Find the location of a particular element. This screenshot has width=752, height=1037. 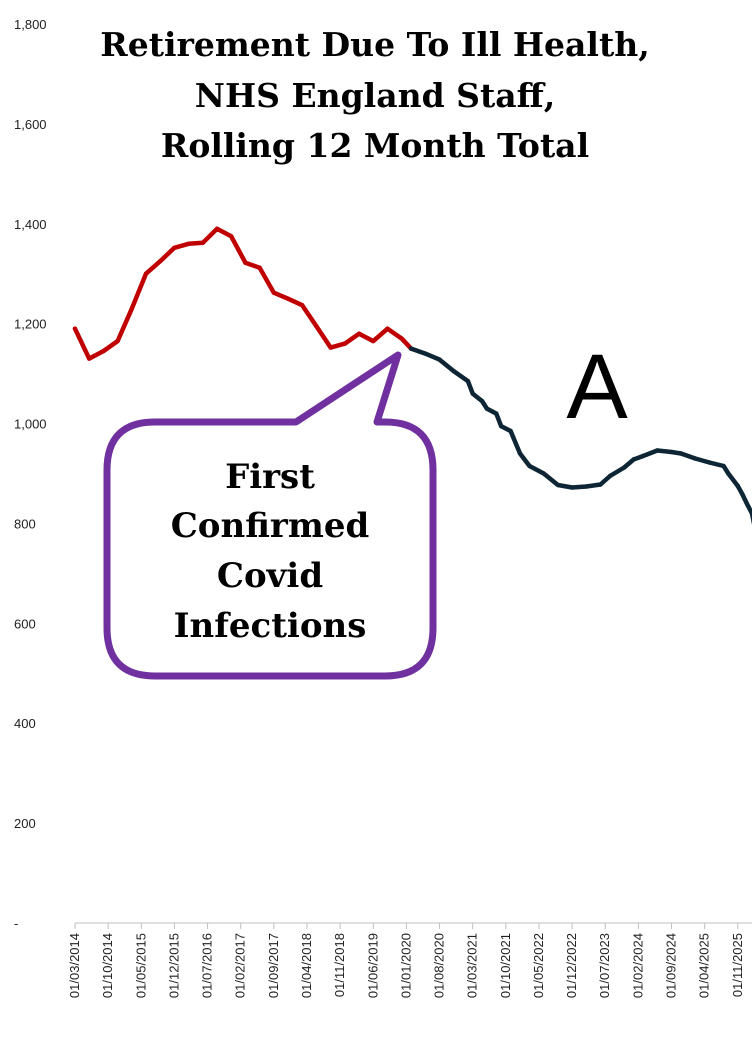

panel-letter: A is located at coordinates (597, 387).